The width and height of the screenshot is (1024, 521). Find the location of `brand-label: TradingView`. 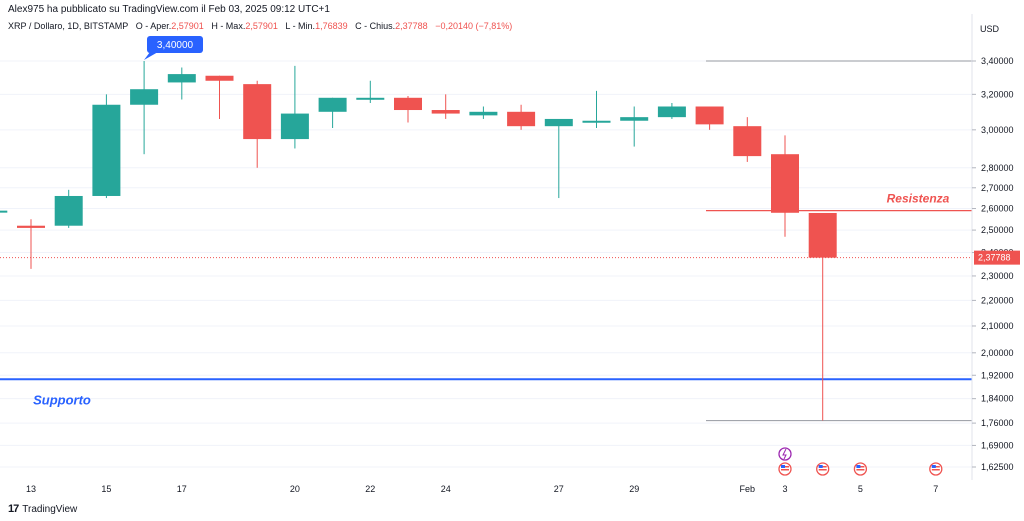

brand-label: TradingView is located at coordinates (50, 509).